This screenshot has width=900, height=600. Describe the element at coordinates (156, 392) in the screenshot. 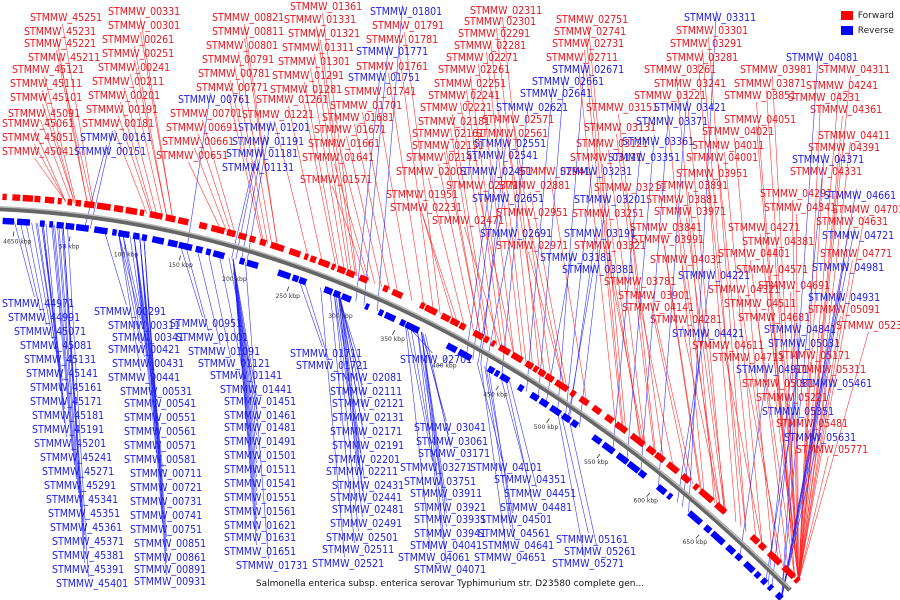

I see `gene-label: STMMW_00531` at that location.